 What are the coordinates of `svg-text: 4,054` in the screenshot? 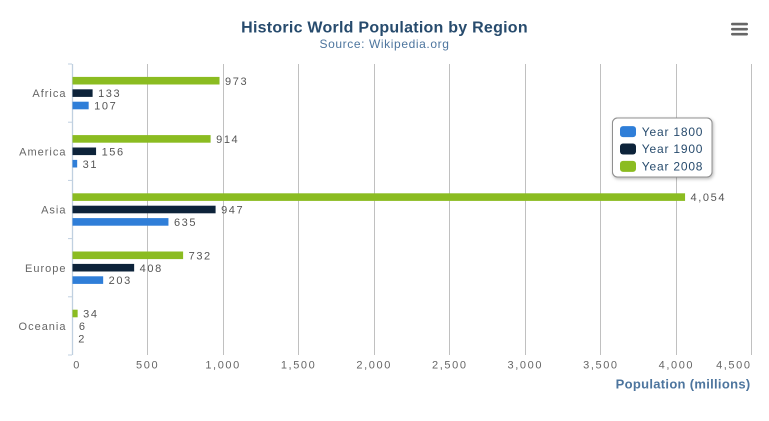 It's located at (709, 198).